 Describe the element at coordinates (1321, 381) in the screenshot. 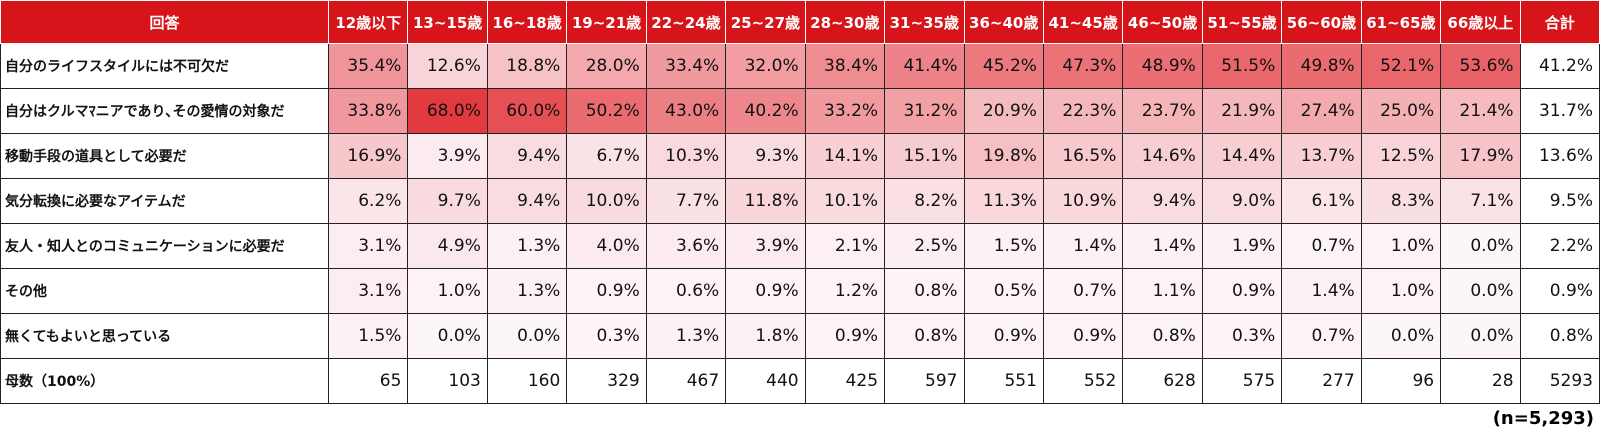

I see `table-cell: 277` at that location.